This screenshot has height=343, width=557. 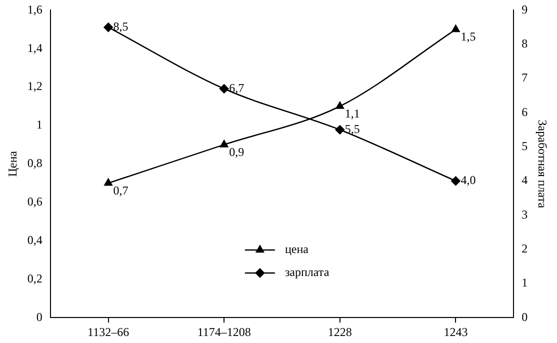 What do you see at coordinates (525, 180) in the screenshot?
I see `y2-tick-label: 4` at bounding box center [525, 180].